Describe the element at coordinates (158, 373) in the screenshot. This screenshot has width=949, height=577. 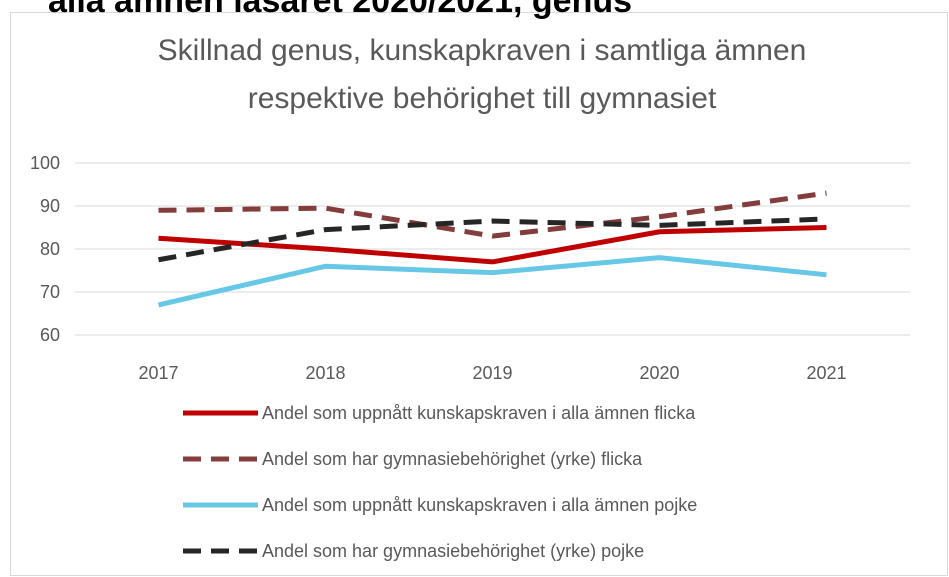
I see `x-tick-label: 2017` at that location.